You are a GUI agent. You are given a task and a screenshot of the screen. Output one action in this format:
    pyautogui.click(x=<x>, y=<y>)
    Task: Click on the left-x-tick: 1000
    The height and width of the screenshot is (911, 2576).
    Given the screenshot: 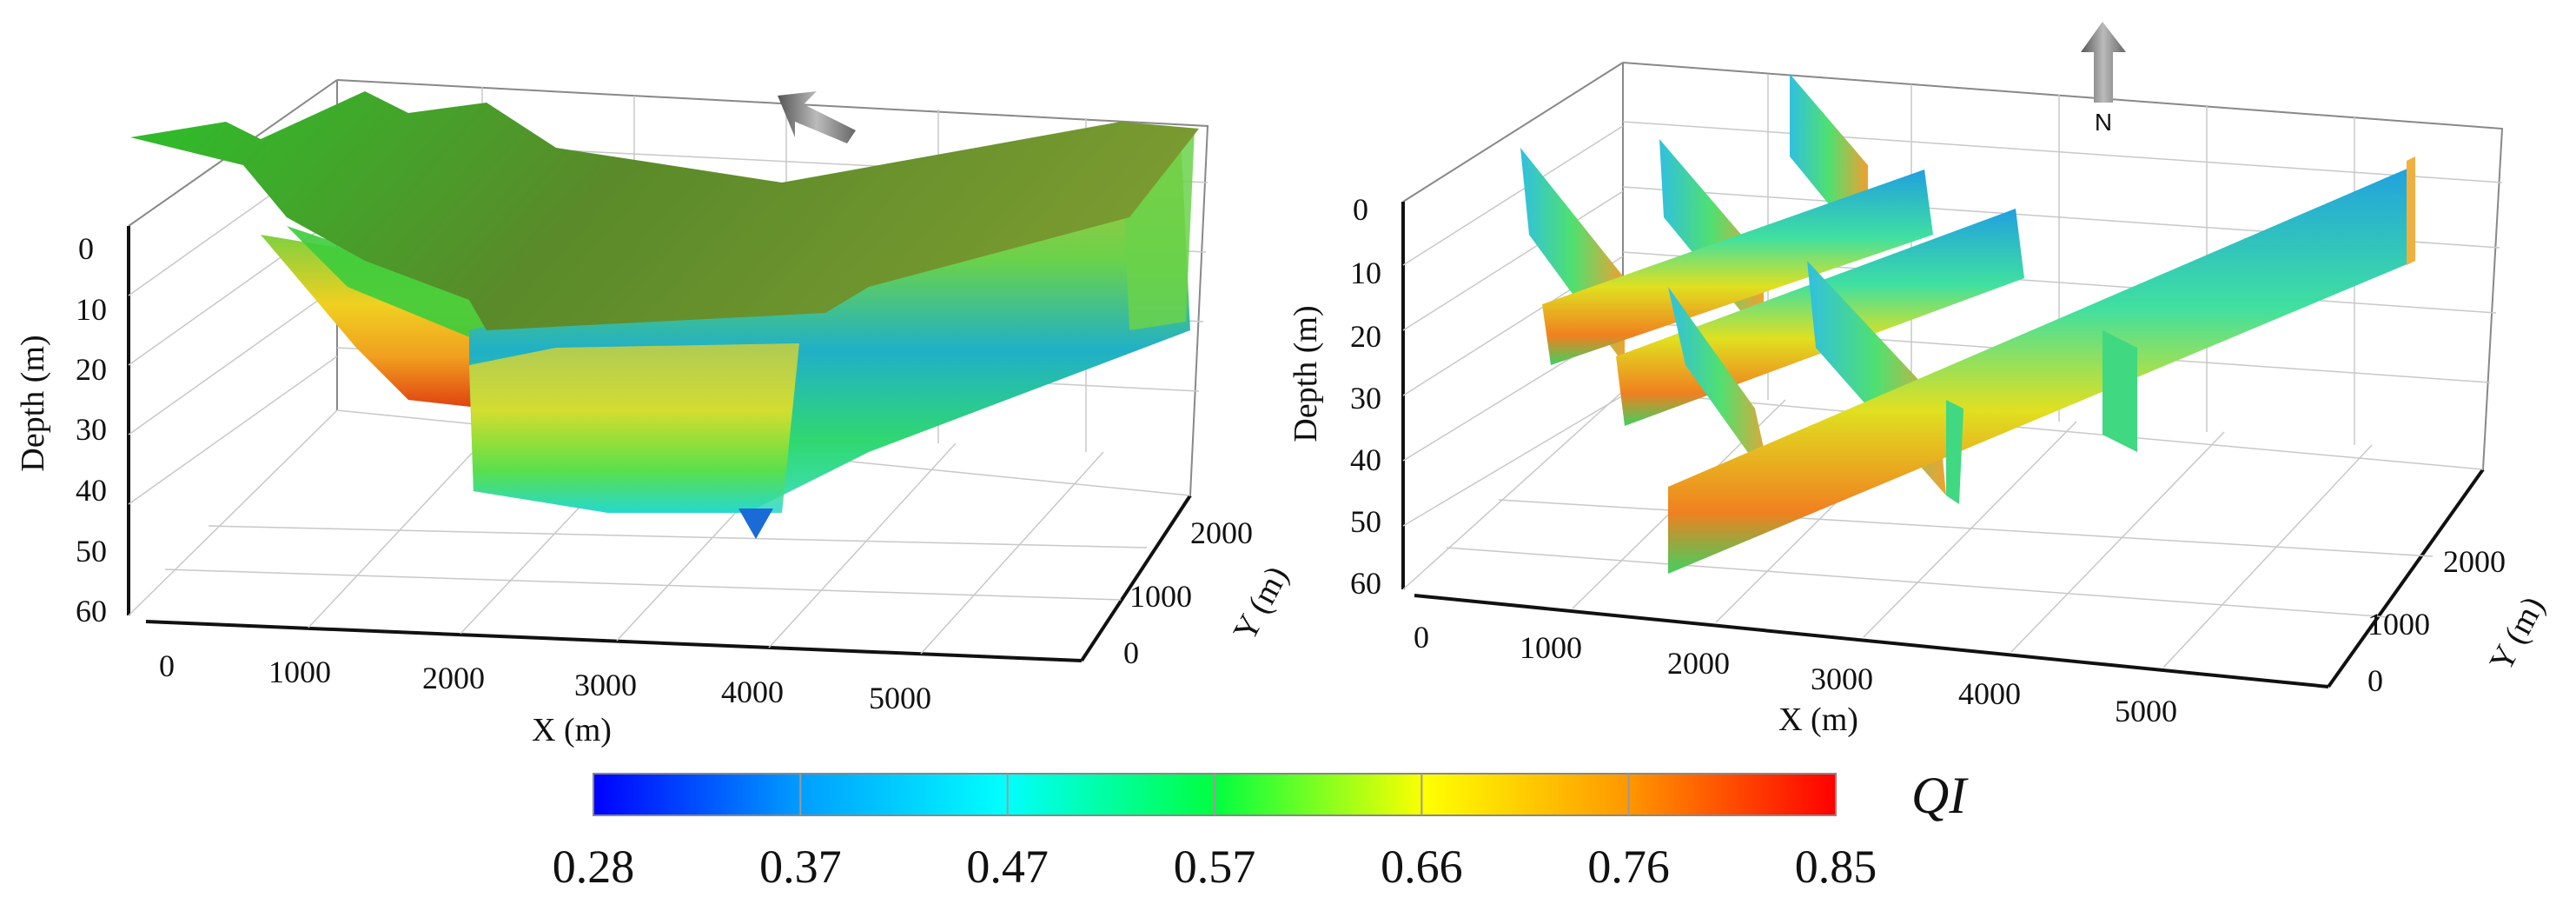 What is the action you would take?
    pyautogui.click(x=299, y=672)
    